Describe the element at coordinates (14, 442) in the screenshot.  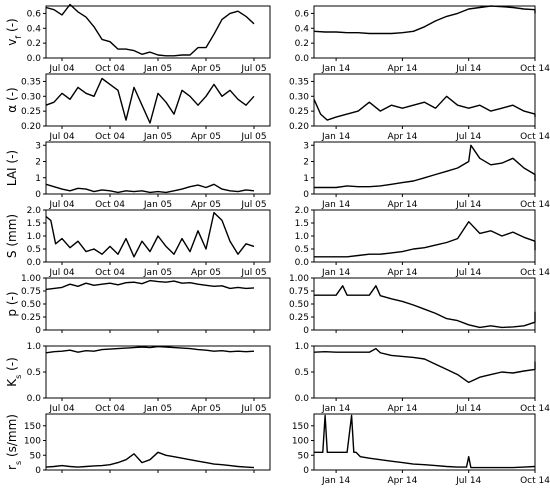
I see `y-axis-label: rs (s/mm)` at that location.